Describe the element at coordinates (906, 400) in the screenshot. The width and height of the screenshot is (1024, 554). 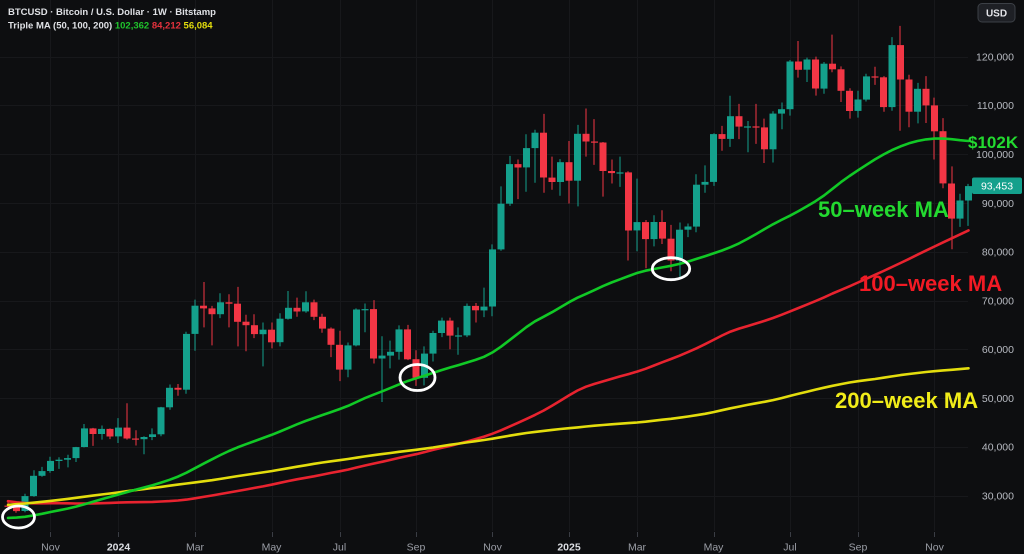
I see `svg-text: 200–week MA` at that location.